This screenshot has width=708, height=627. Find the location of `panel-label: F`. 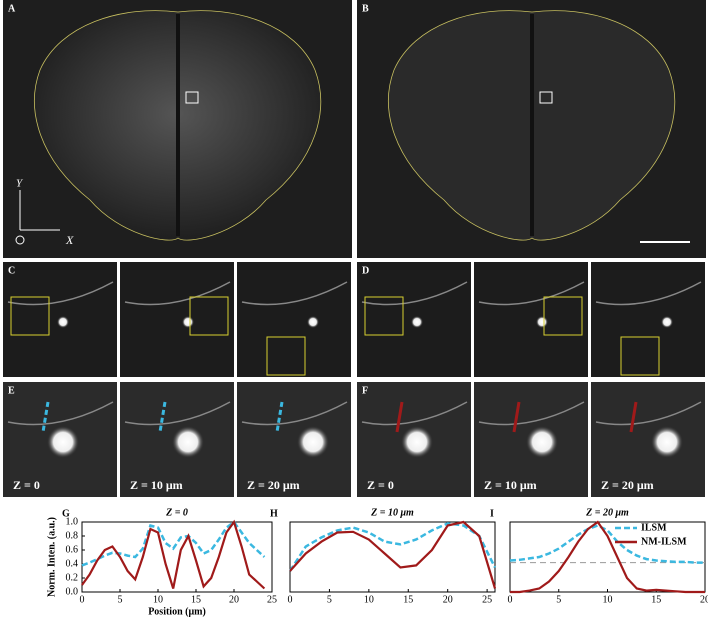

panel-label: F is located at coordinates (365, 390).